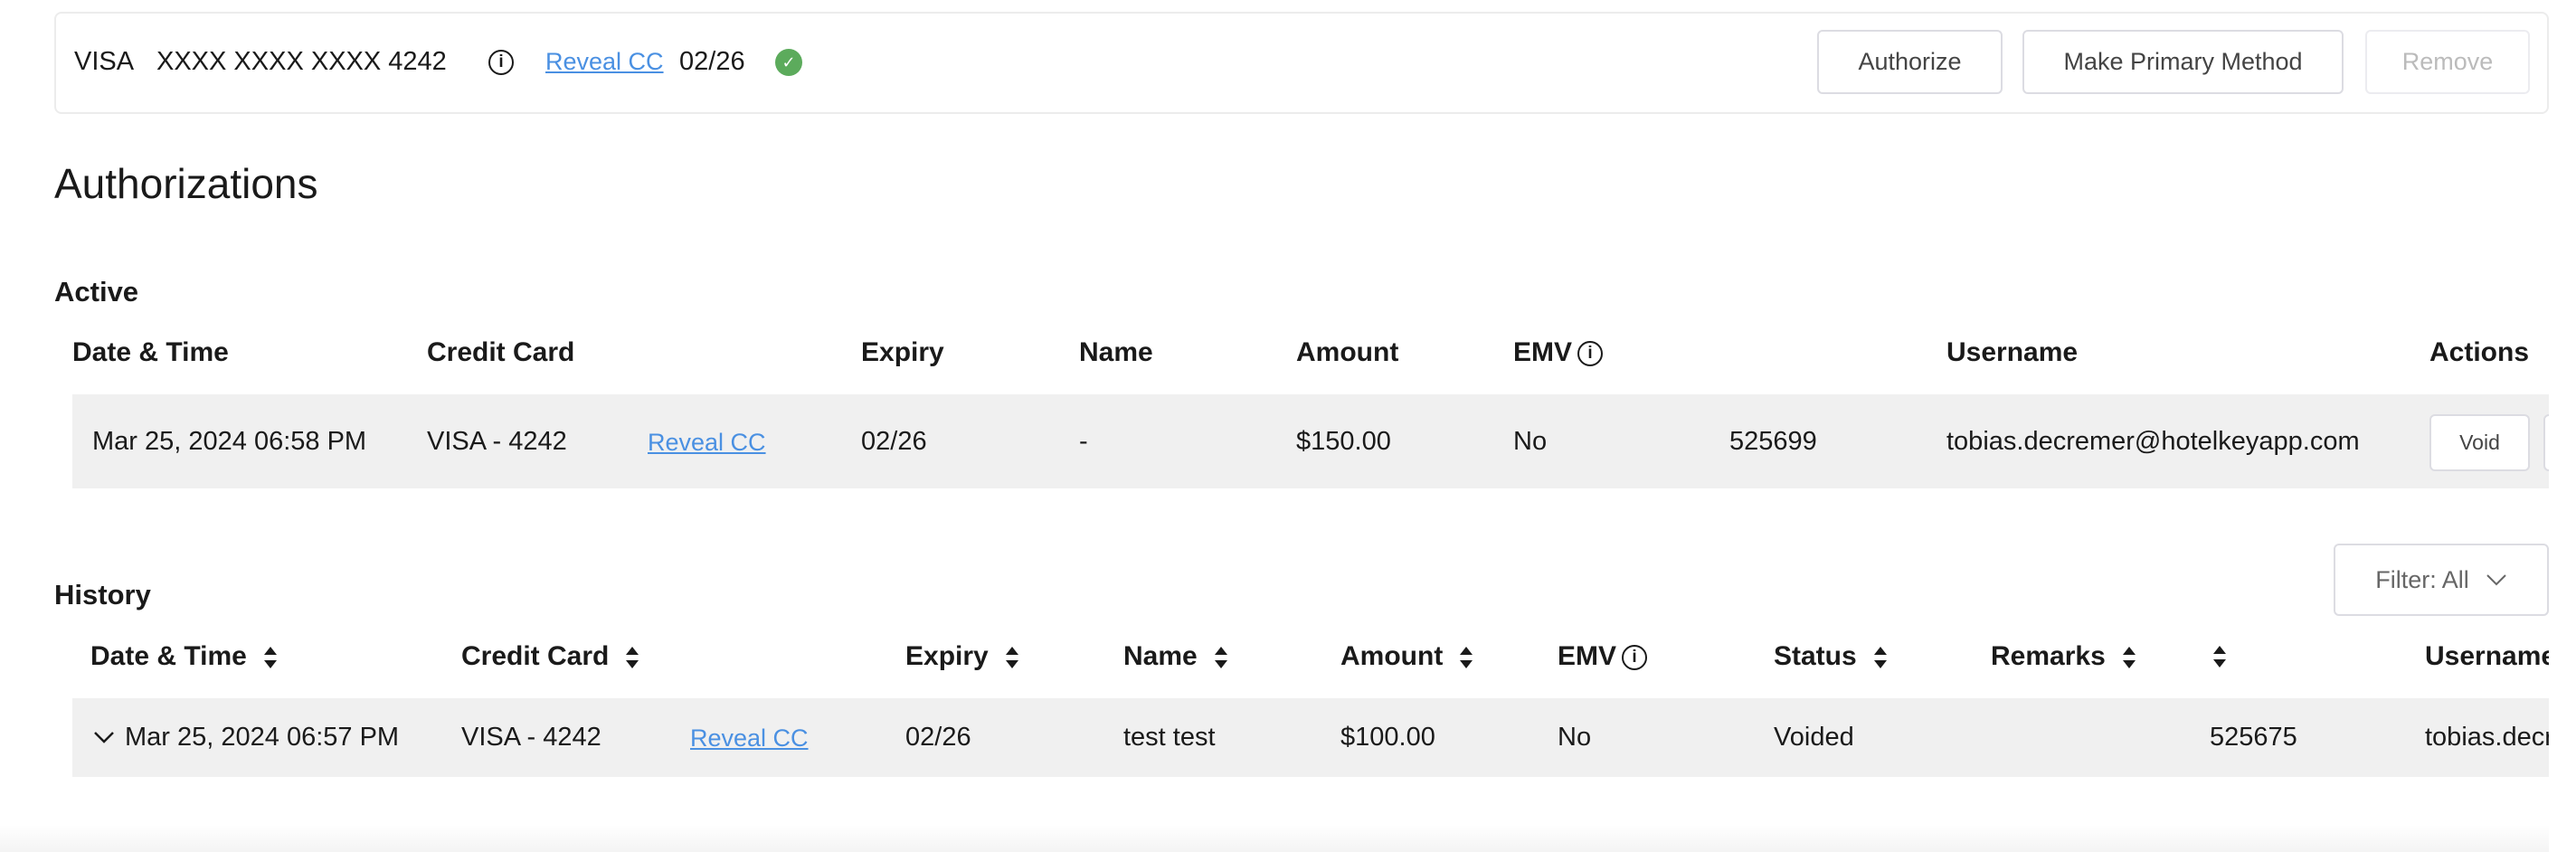 The height and width of the screenshot is (852, 2576). What do you see at coordinates (102, 595) in the screenshot?
I see `history-heading: History` at bounding box center [102, 595].